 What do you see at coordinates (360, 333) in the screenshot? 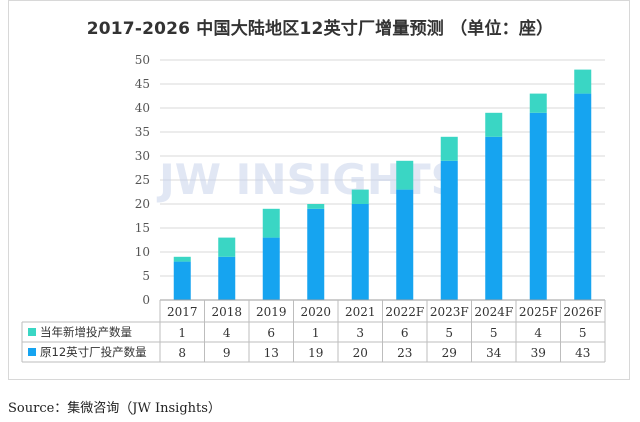
I see `data-label: 3` at bounding box center [360, 333].